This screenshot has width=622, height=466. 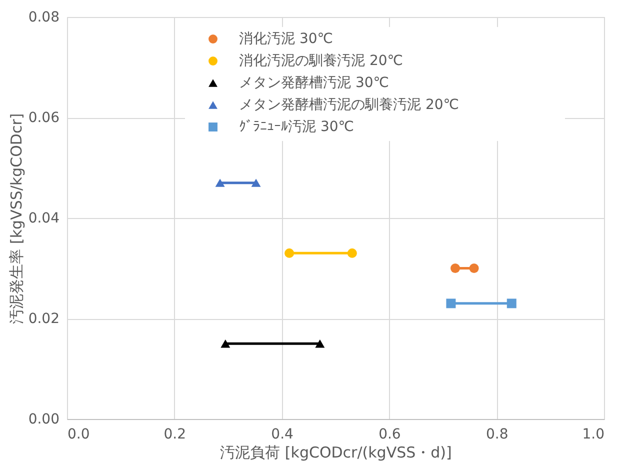 I want to click on x-axis-title: 汚泥負荷 [kgCODcr/(kgVSS・d)], so click(x=336, y=453).